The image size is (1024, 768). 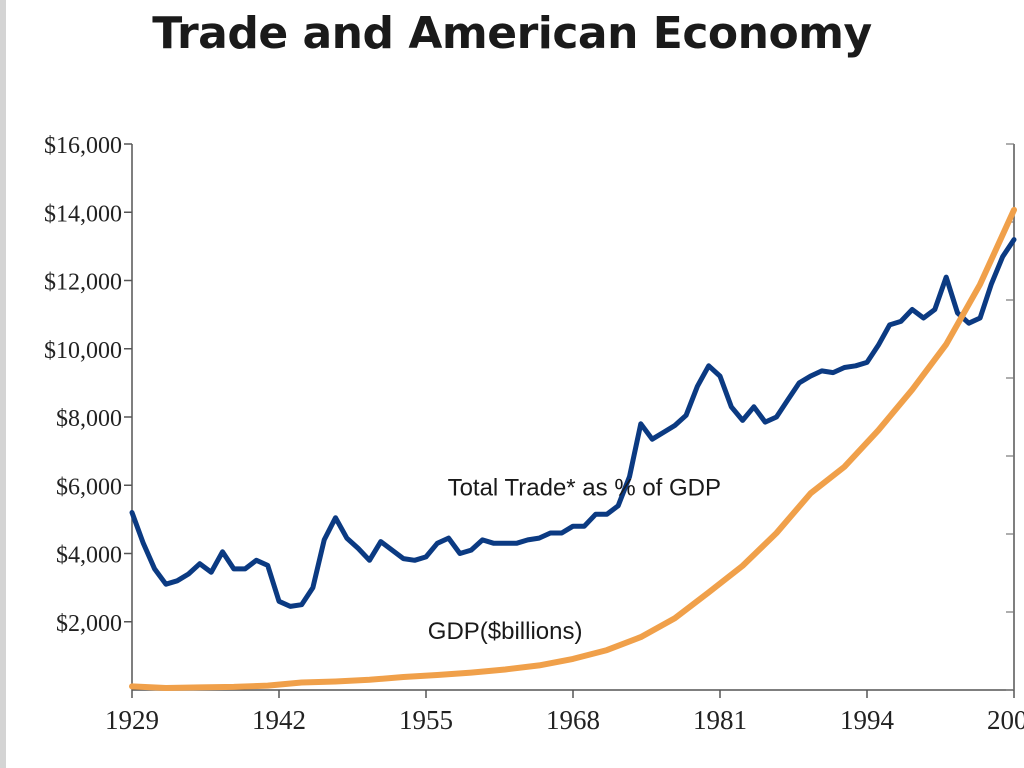 What do you see at coordinates (720, 720) in the screenshot?
I see `x-tick-label: 1981` at bounding box center [720, 720].